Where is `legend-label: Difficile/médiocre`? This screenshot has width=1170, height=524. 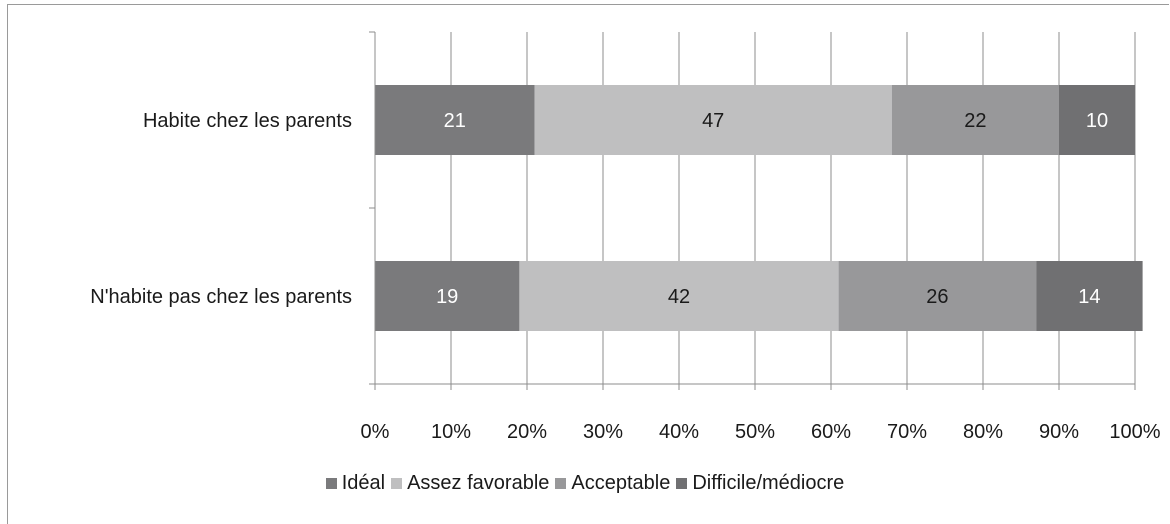
legend-label: Difficile/médiocre is located at coordinates (768, 483).